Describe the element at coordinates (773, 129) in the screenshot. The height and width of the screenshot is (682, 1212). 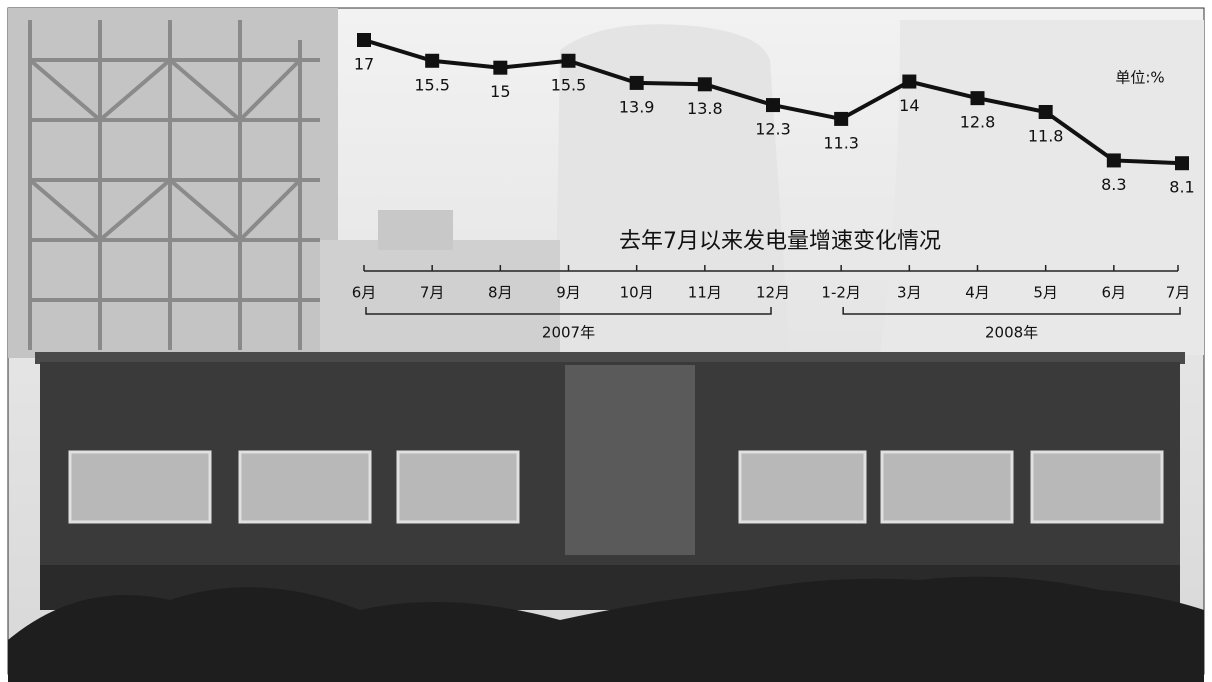
I see `value-label: 12.3` at that location.